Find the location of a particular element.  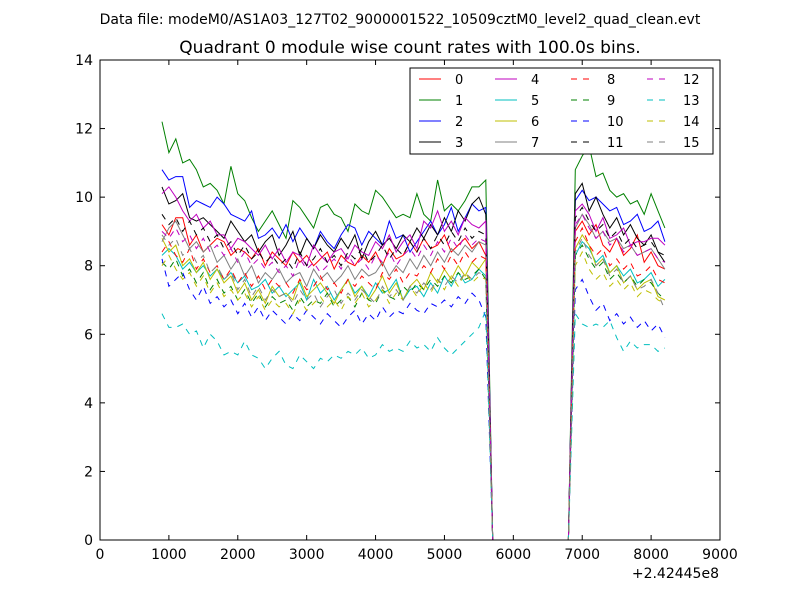

legend-label-12: 12 is located at coordinates (691, 80).